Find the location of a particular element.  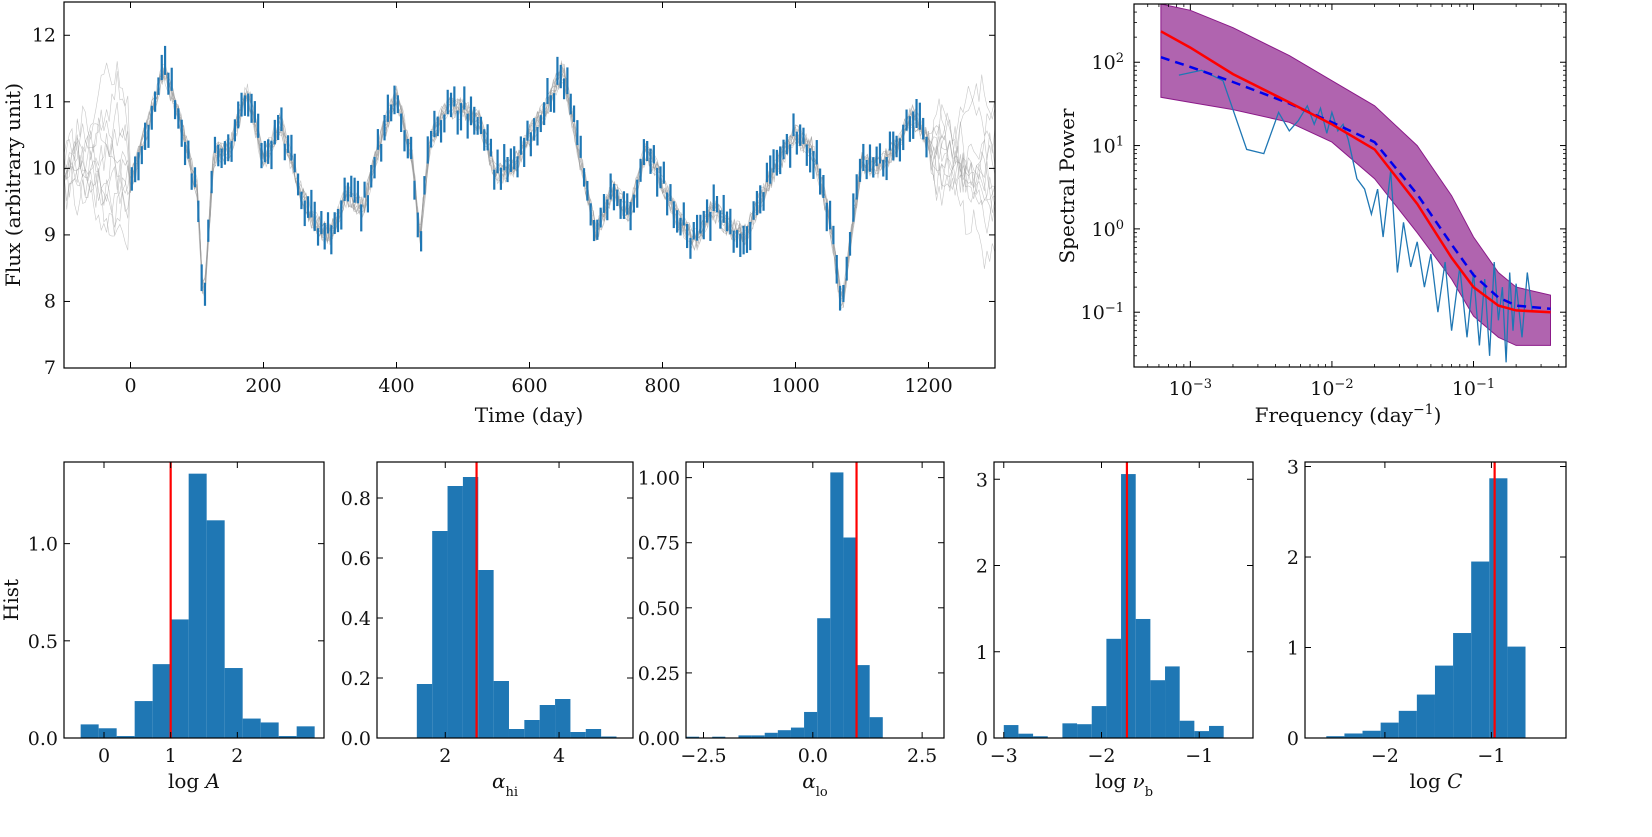

y-tick-label: 0.50 is located at coordinates (659, 609).